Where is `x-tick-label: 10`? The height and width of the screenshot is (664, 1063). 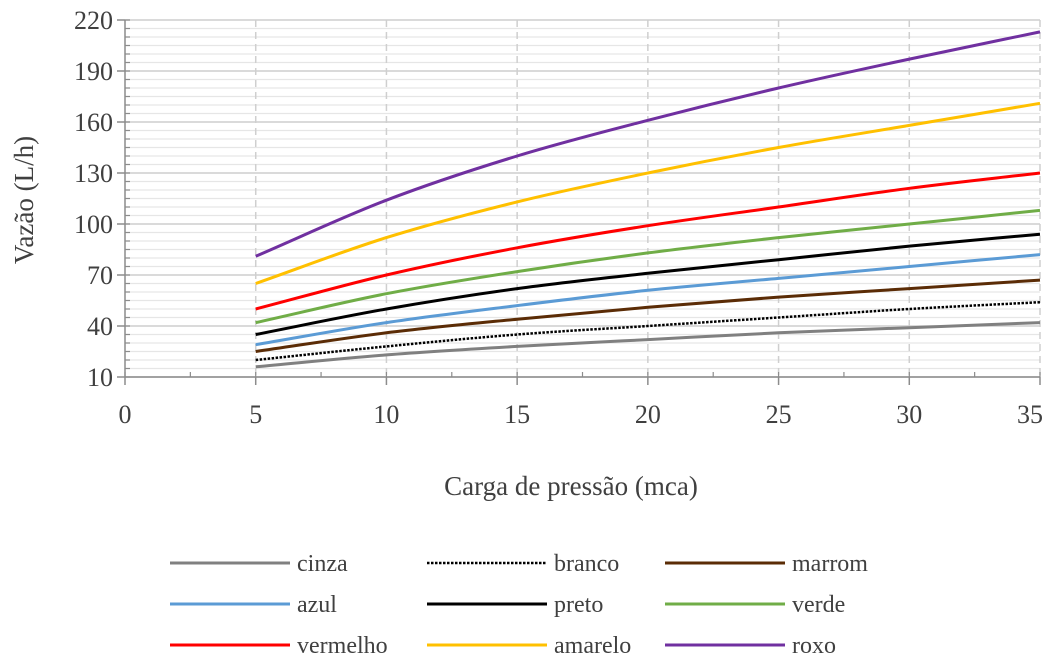 x-tick-label: 10 is located at coordinates (386, 414).